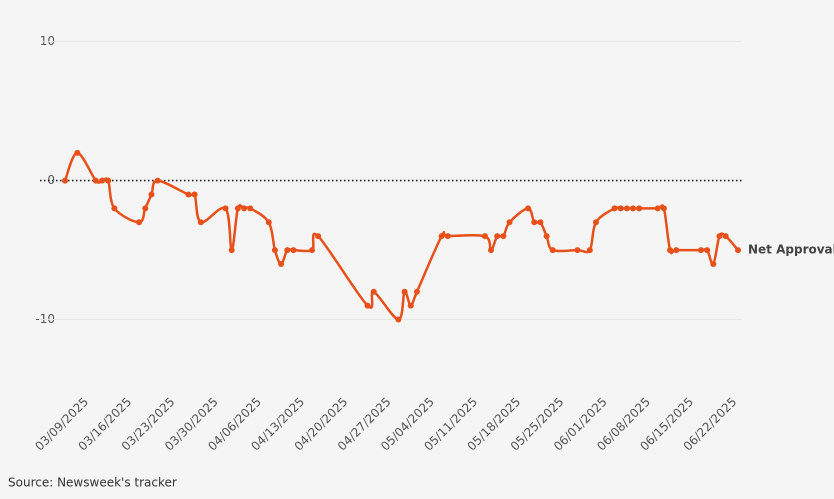 The image size is (834, 499). Describe the element at coordinates (791, 250) in the screenshot. I see `series-label: Net Approval` at that location.